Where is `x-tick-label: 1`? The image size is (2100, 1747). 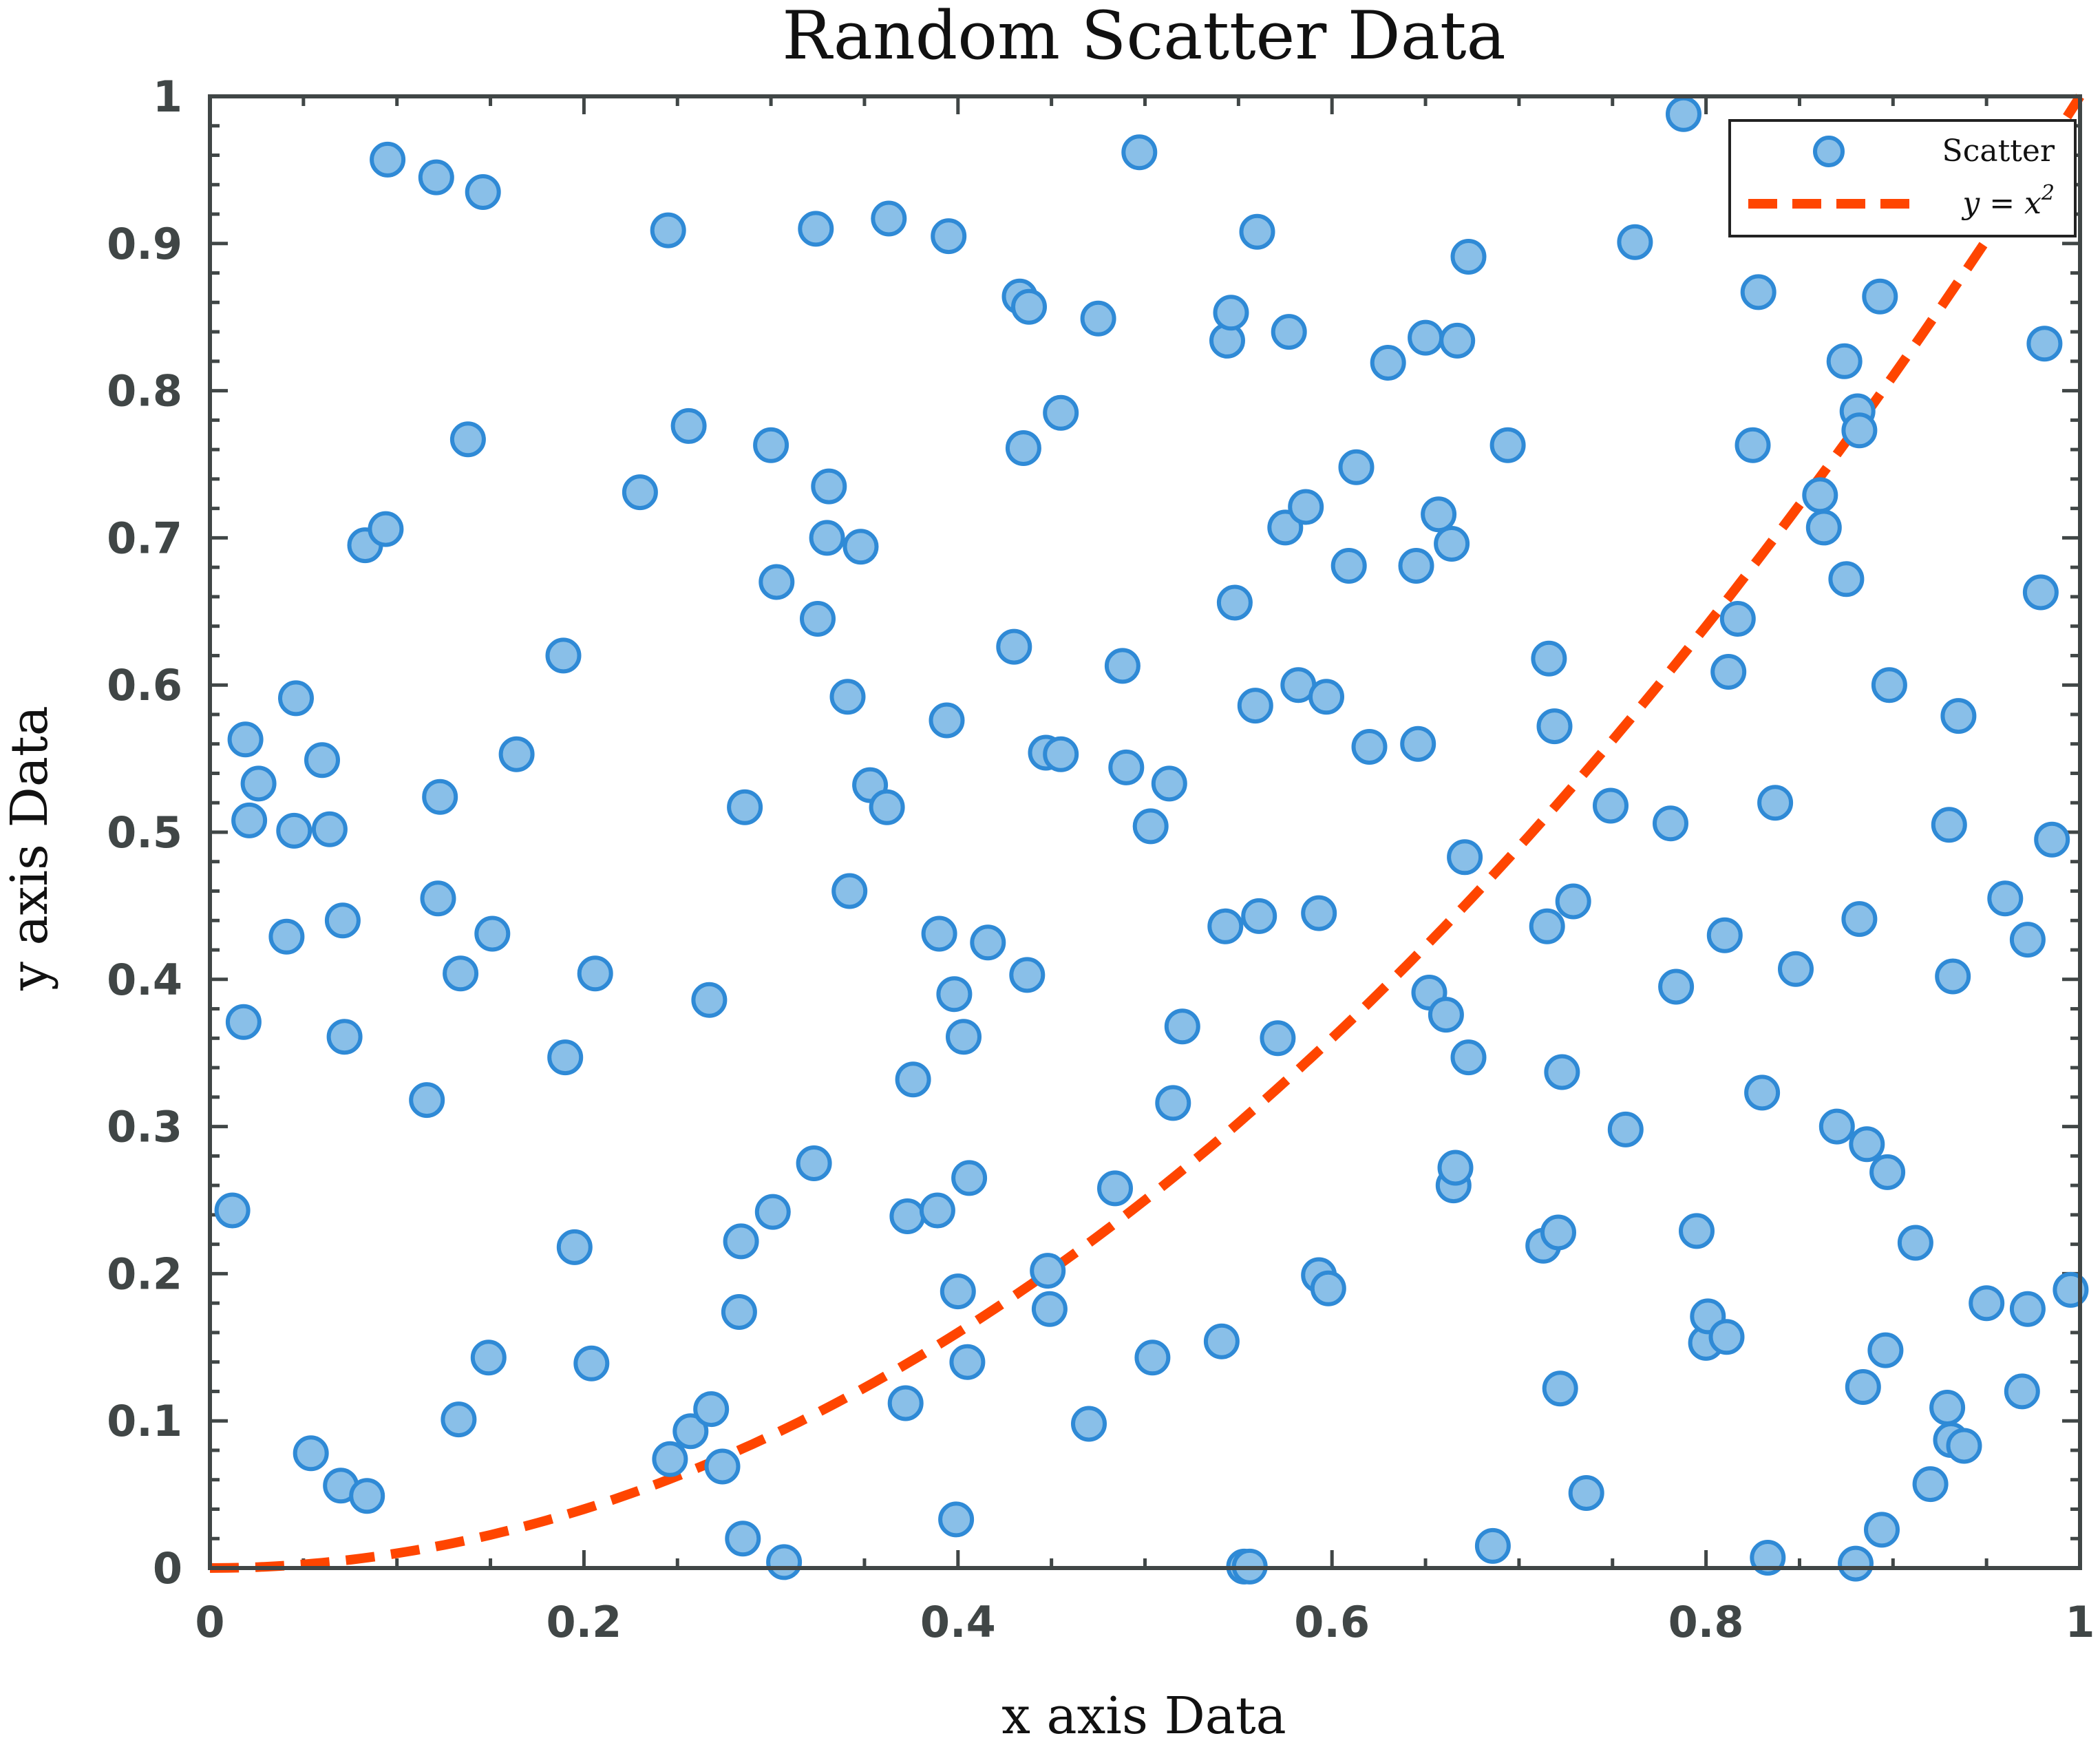
x-tick-label: 1 is located at coordinates (2079, 1622).